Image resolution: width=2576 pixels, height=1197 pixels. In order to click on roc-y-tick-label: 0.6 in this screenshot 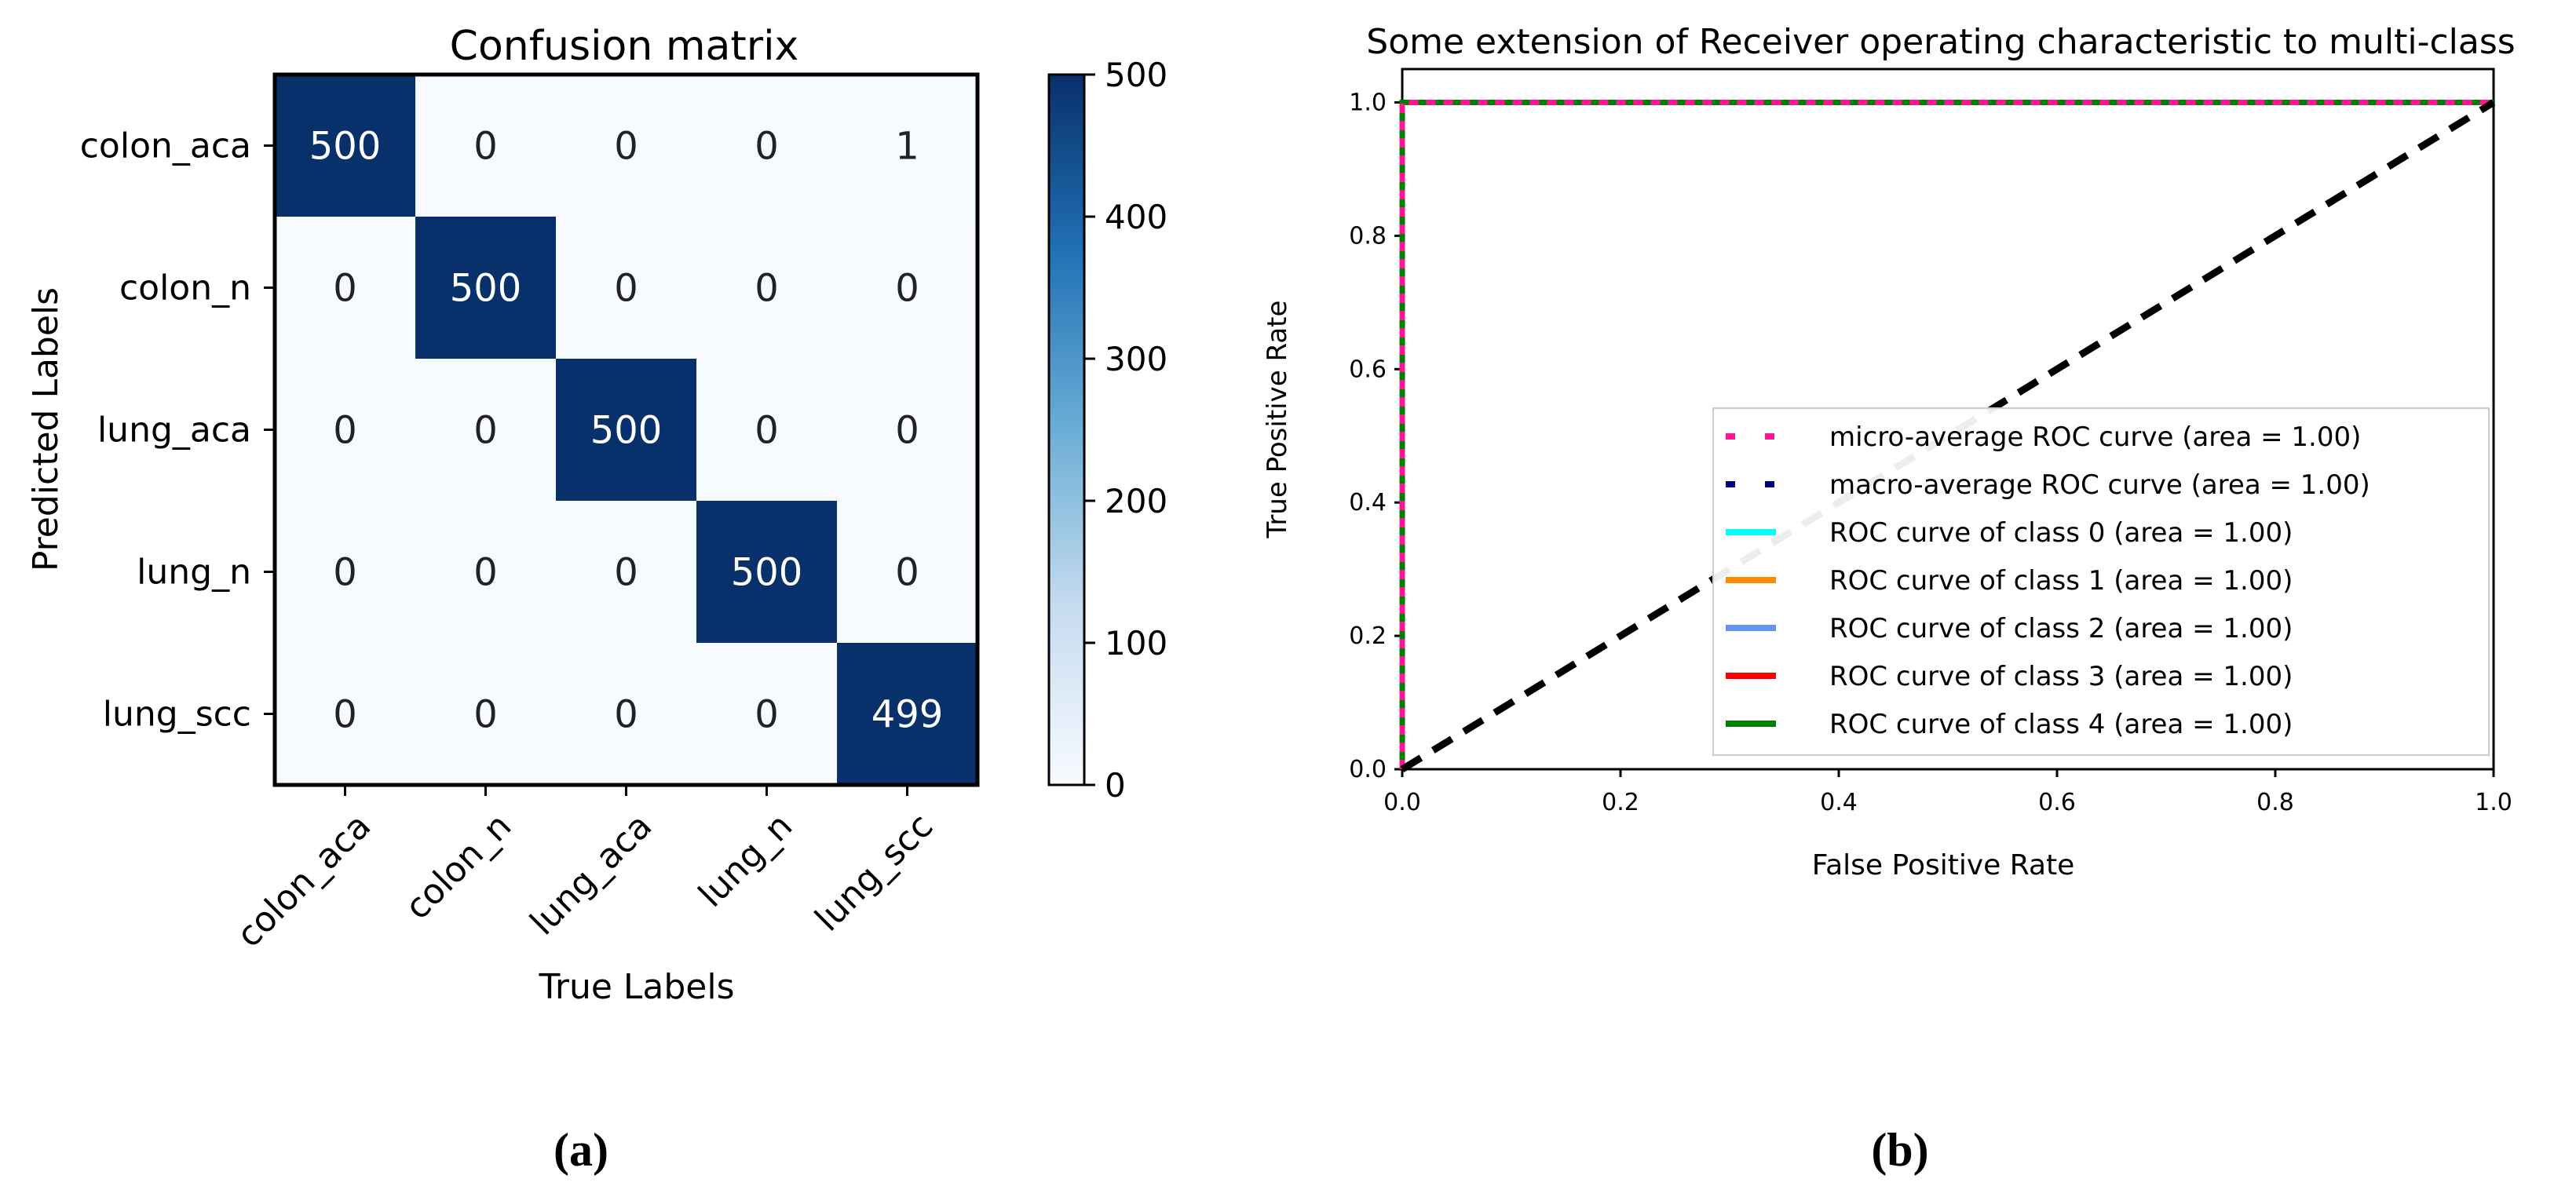, I will do `click(1368, 369)`.